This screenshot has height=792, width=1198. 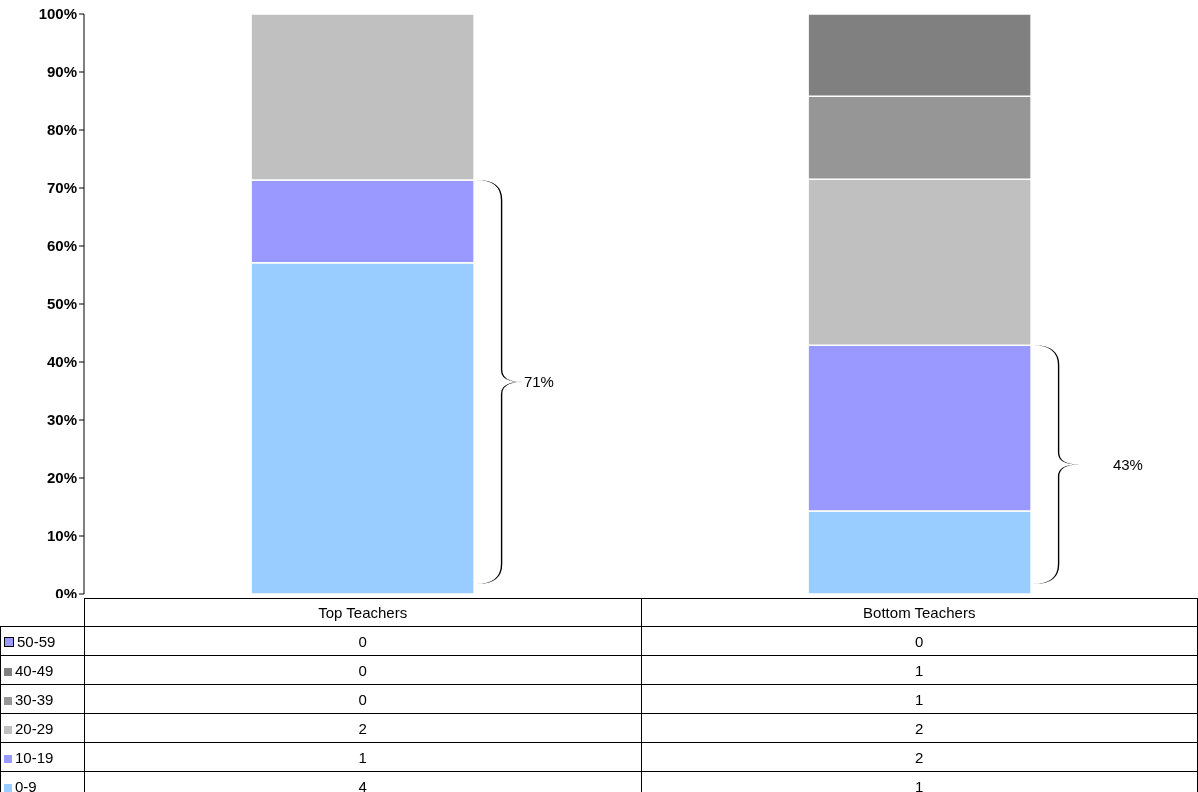 What do you see at coordinates (362, 612) in the screenshot?
I see `category-label: Top Teachers` at bounding box center [362, 612].